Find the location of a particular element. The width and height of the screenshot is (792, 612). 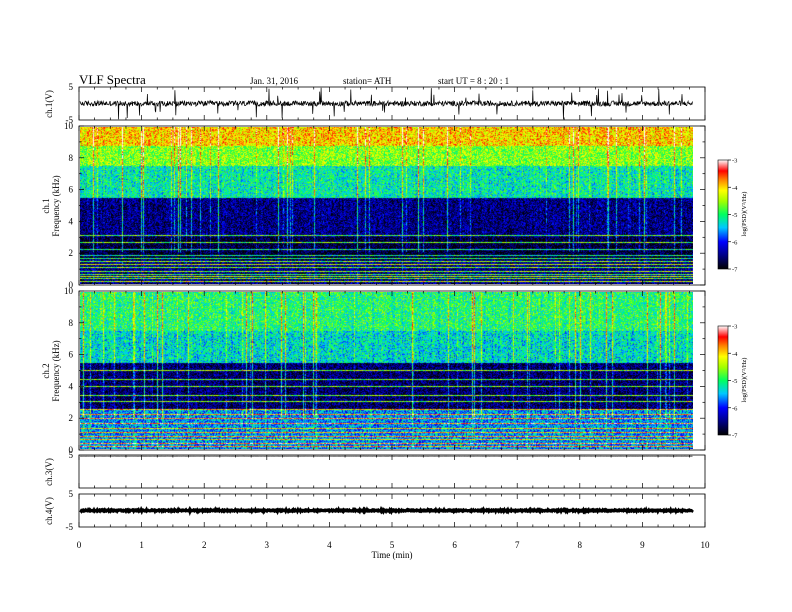

ch1-channel-label: ch.1 is located at coordinates (46, 205).